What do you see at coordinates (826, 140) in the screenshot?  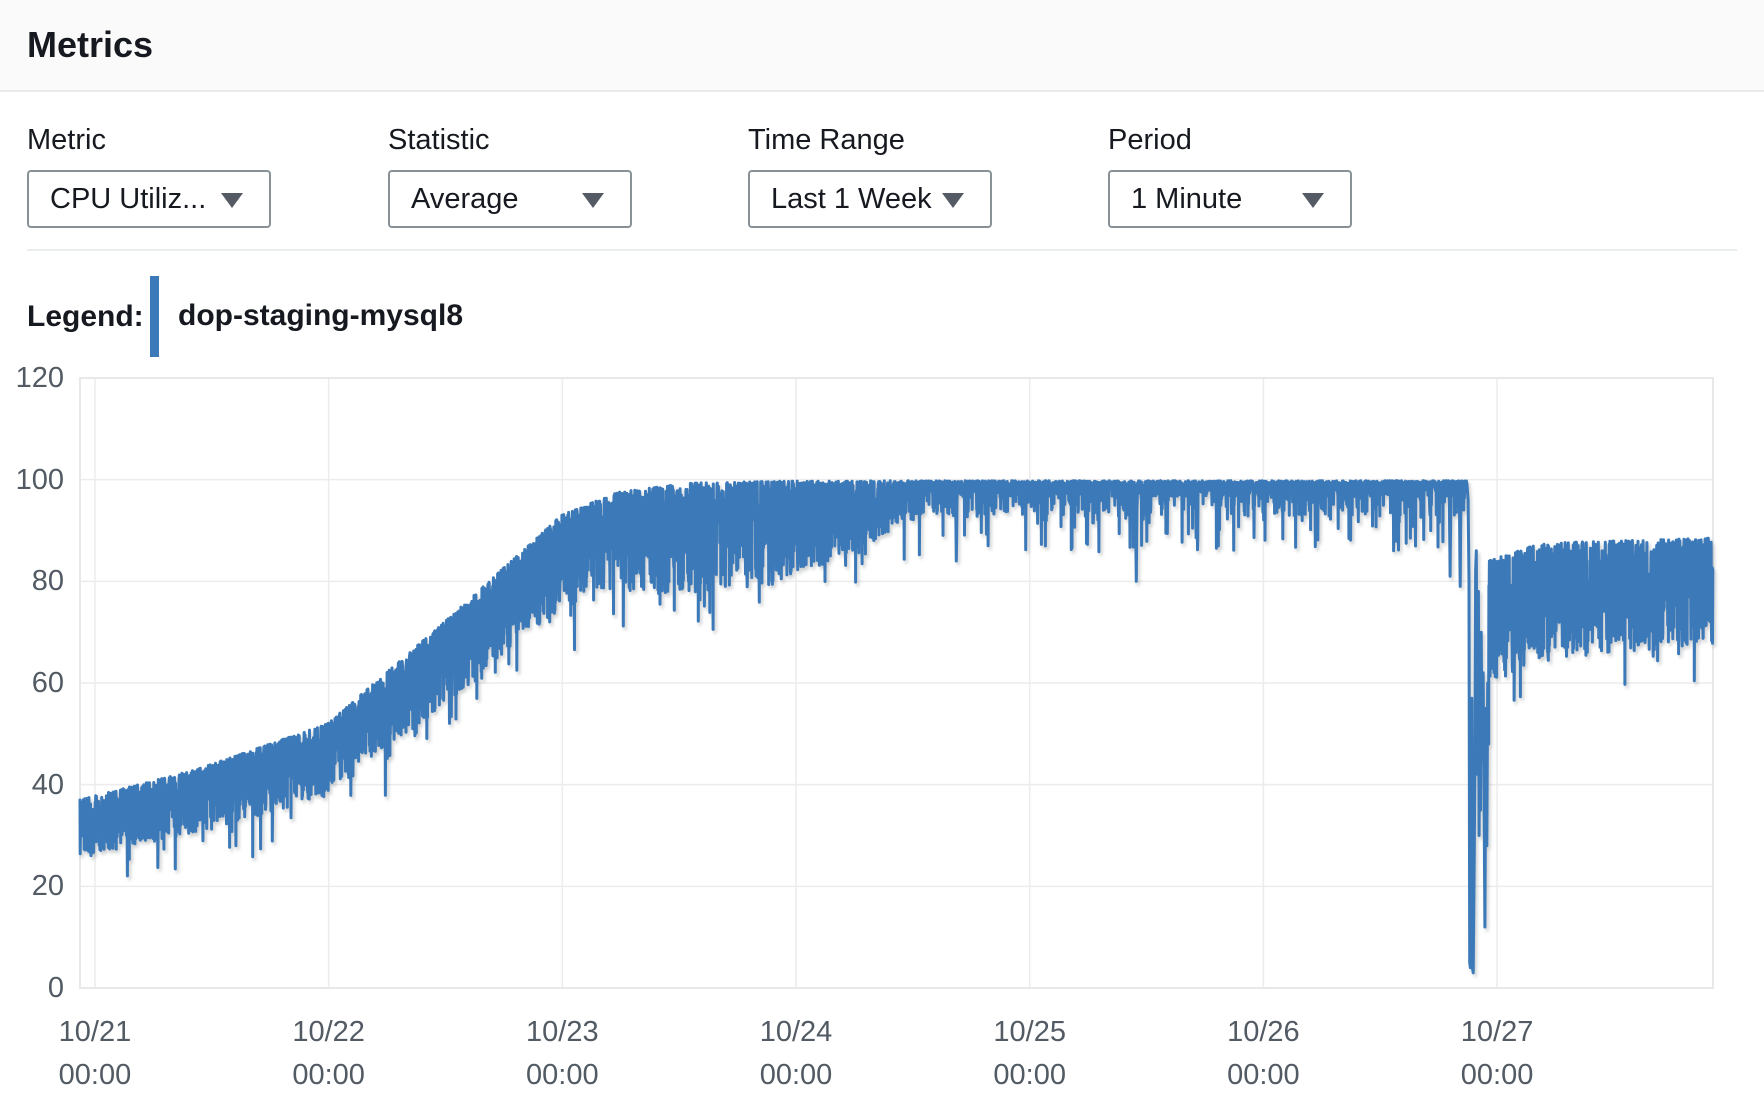 I see `time-range-label: Time Range` at bounding box center [826, 140].